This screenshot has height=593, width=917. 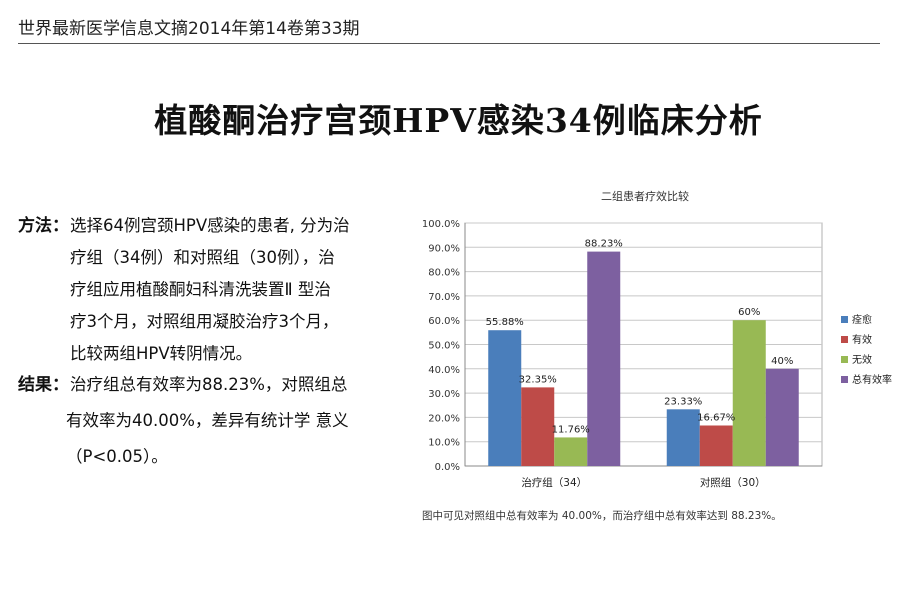 What do you see at coordinates (683, 401) in the screenshot?
I see `data-label: 23.33%` at bounding box center [683, 401].